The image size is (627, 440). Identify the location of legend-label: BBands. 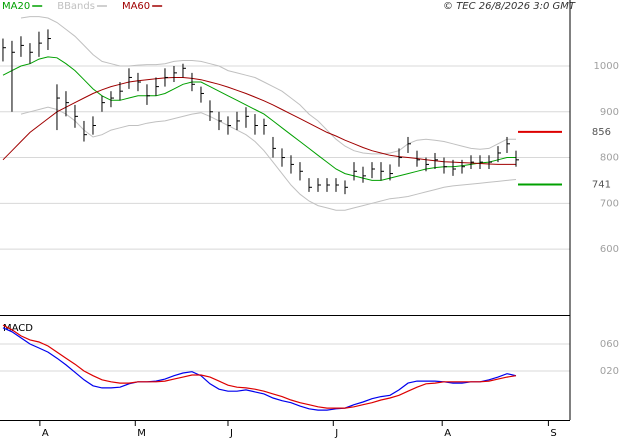
(76, 6).